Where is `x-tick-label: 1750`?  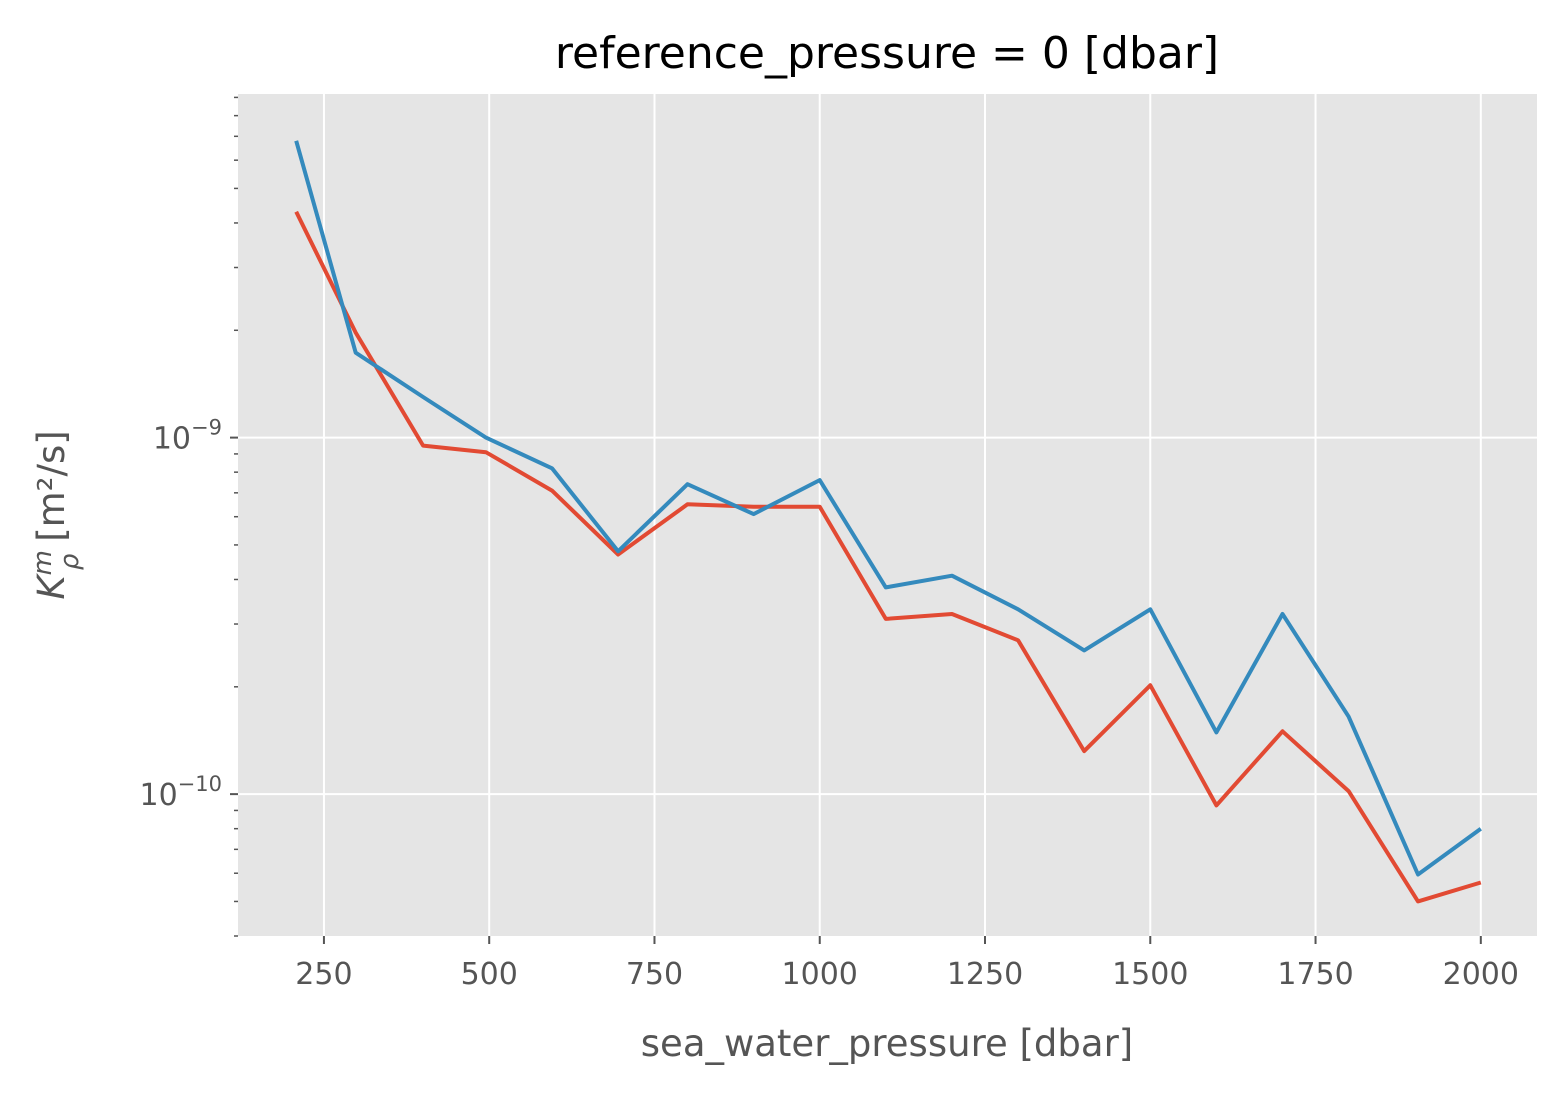
x-tick-label: 1750 is located at coordinates (1315, 974).